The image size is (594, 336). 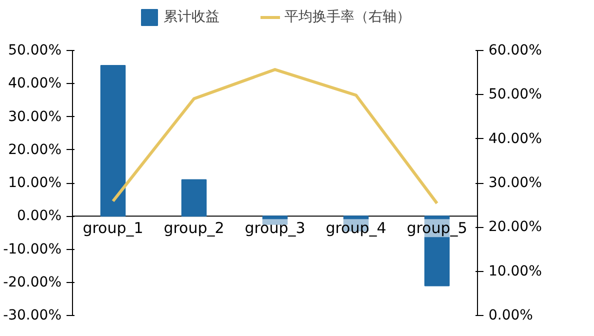 What do you see at coordinates (39, 216) in the screenshot?
I see `y-tick-label: 0.00%` at bounding box center [39, 216].